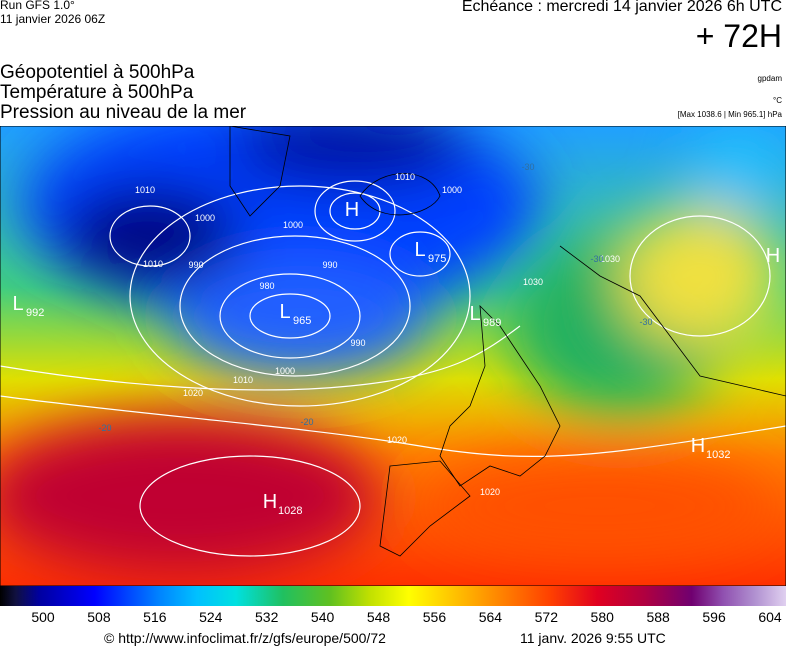 This screenshot has width=786, height=648. I want to click on colorbar-tick-label: 500, so click(43, 617).